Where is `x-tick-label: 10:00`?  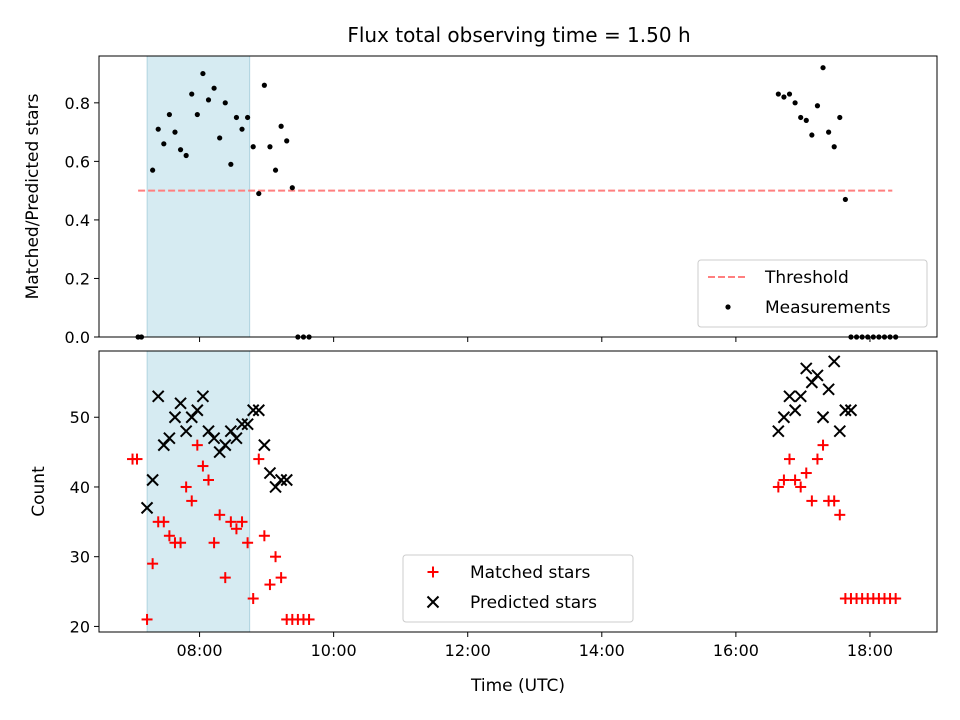
x-tick-label: 10:00 is located at coordinates (334, 650).